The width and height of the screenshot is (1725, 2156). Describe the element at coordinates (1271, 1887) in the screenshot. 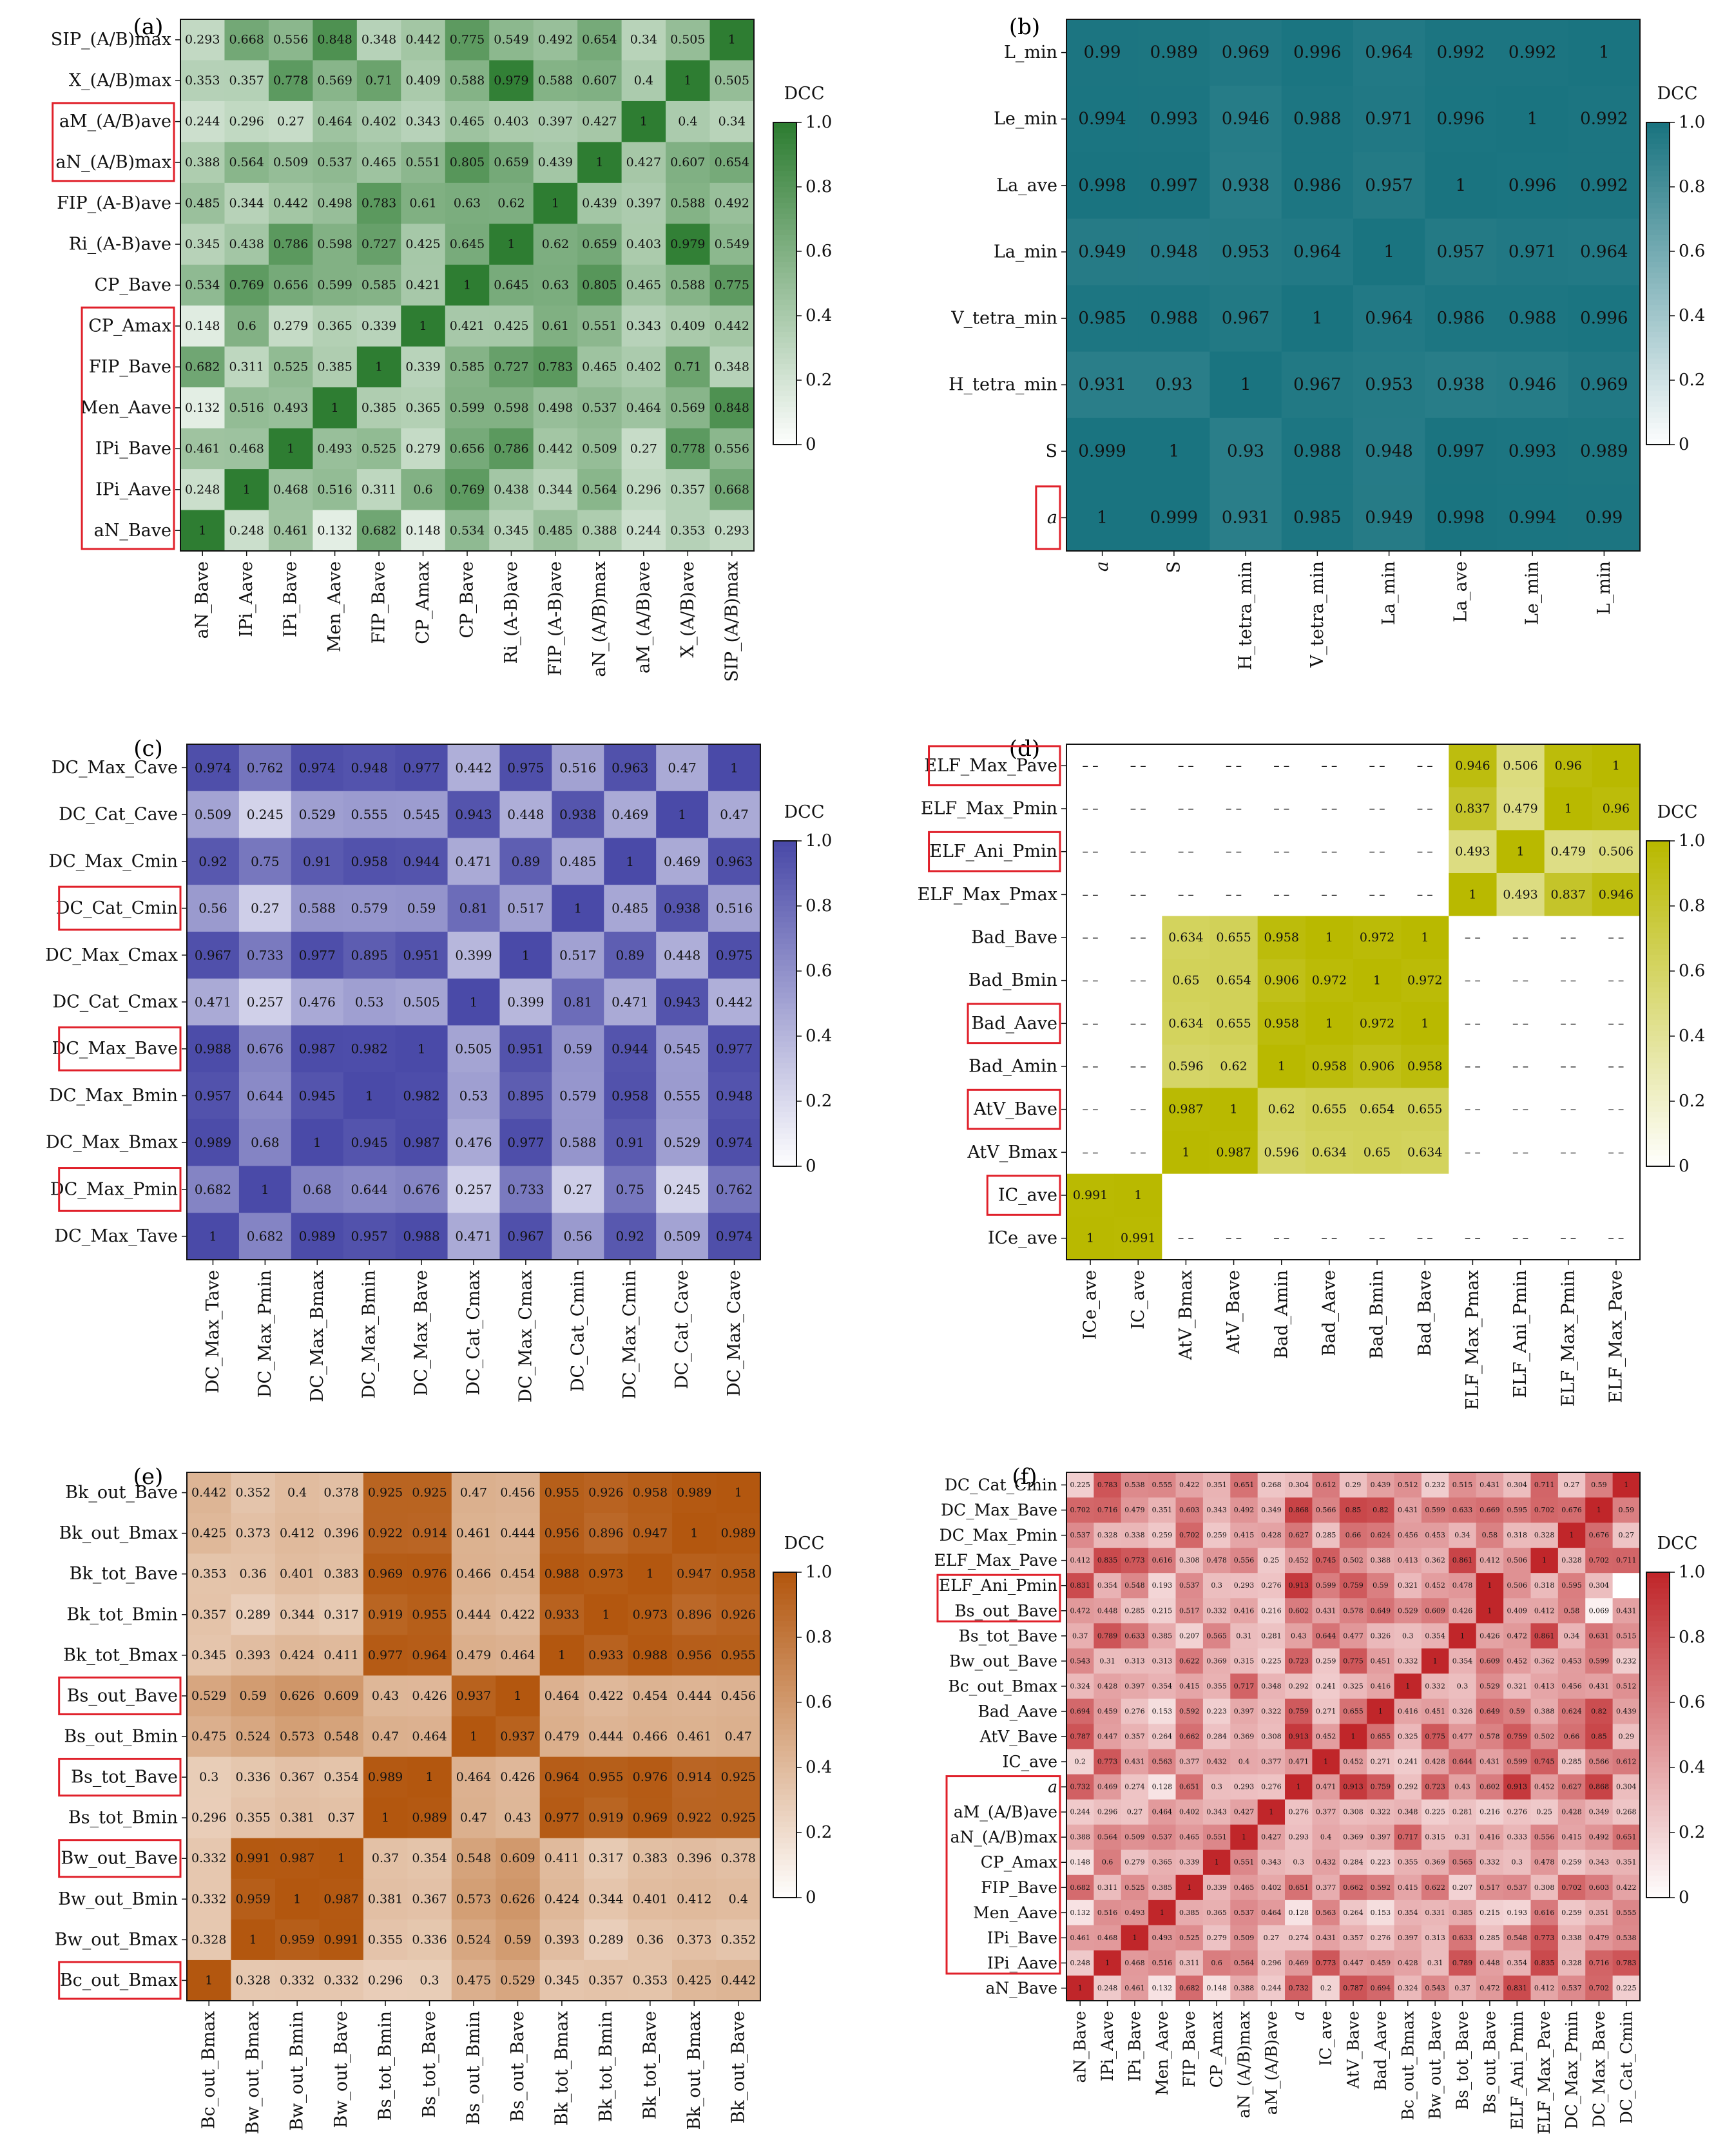

I see `cell-value: 0.402` at that location.